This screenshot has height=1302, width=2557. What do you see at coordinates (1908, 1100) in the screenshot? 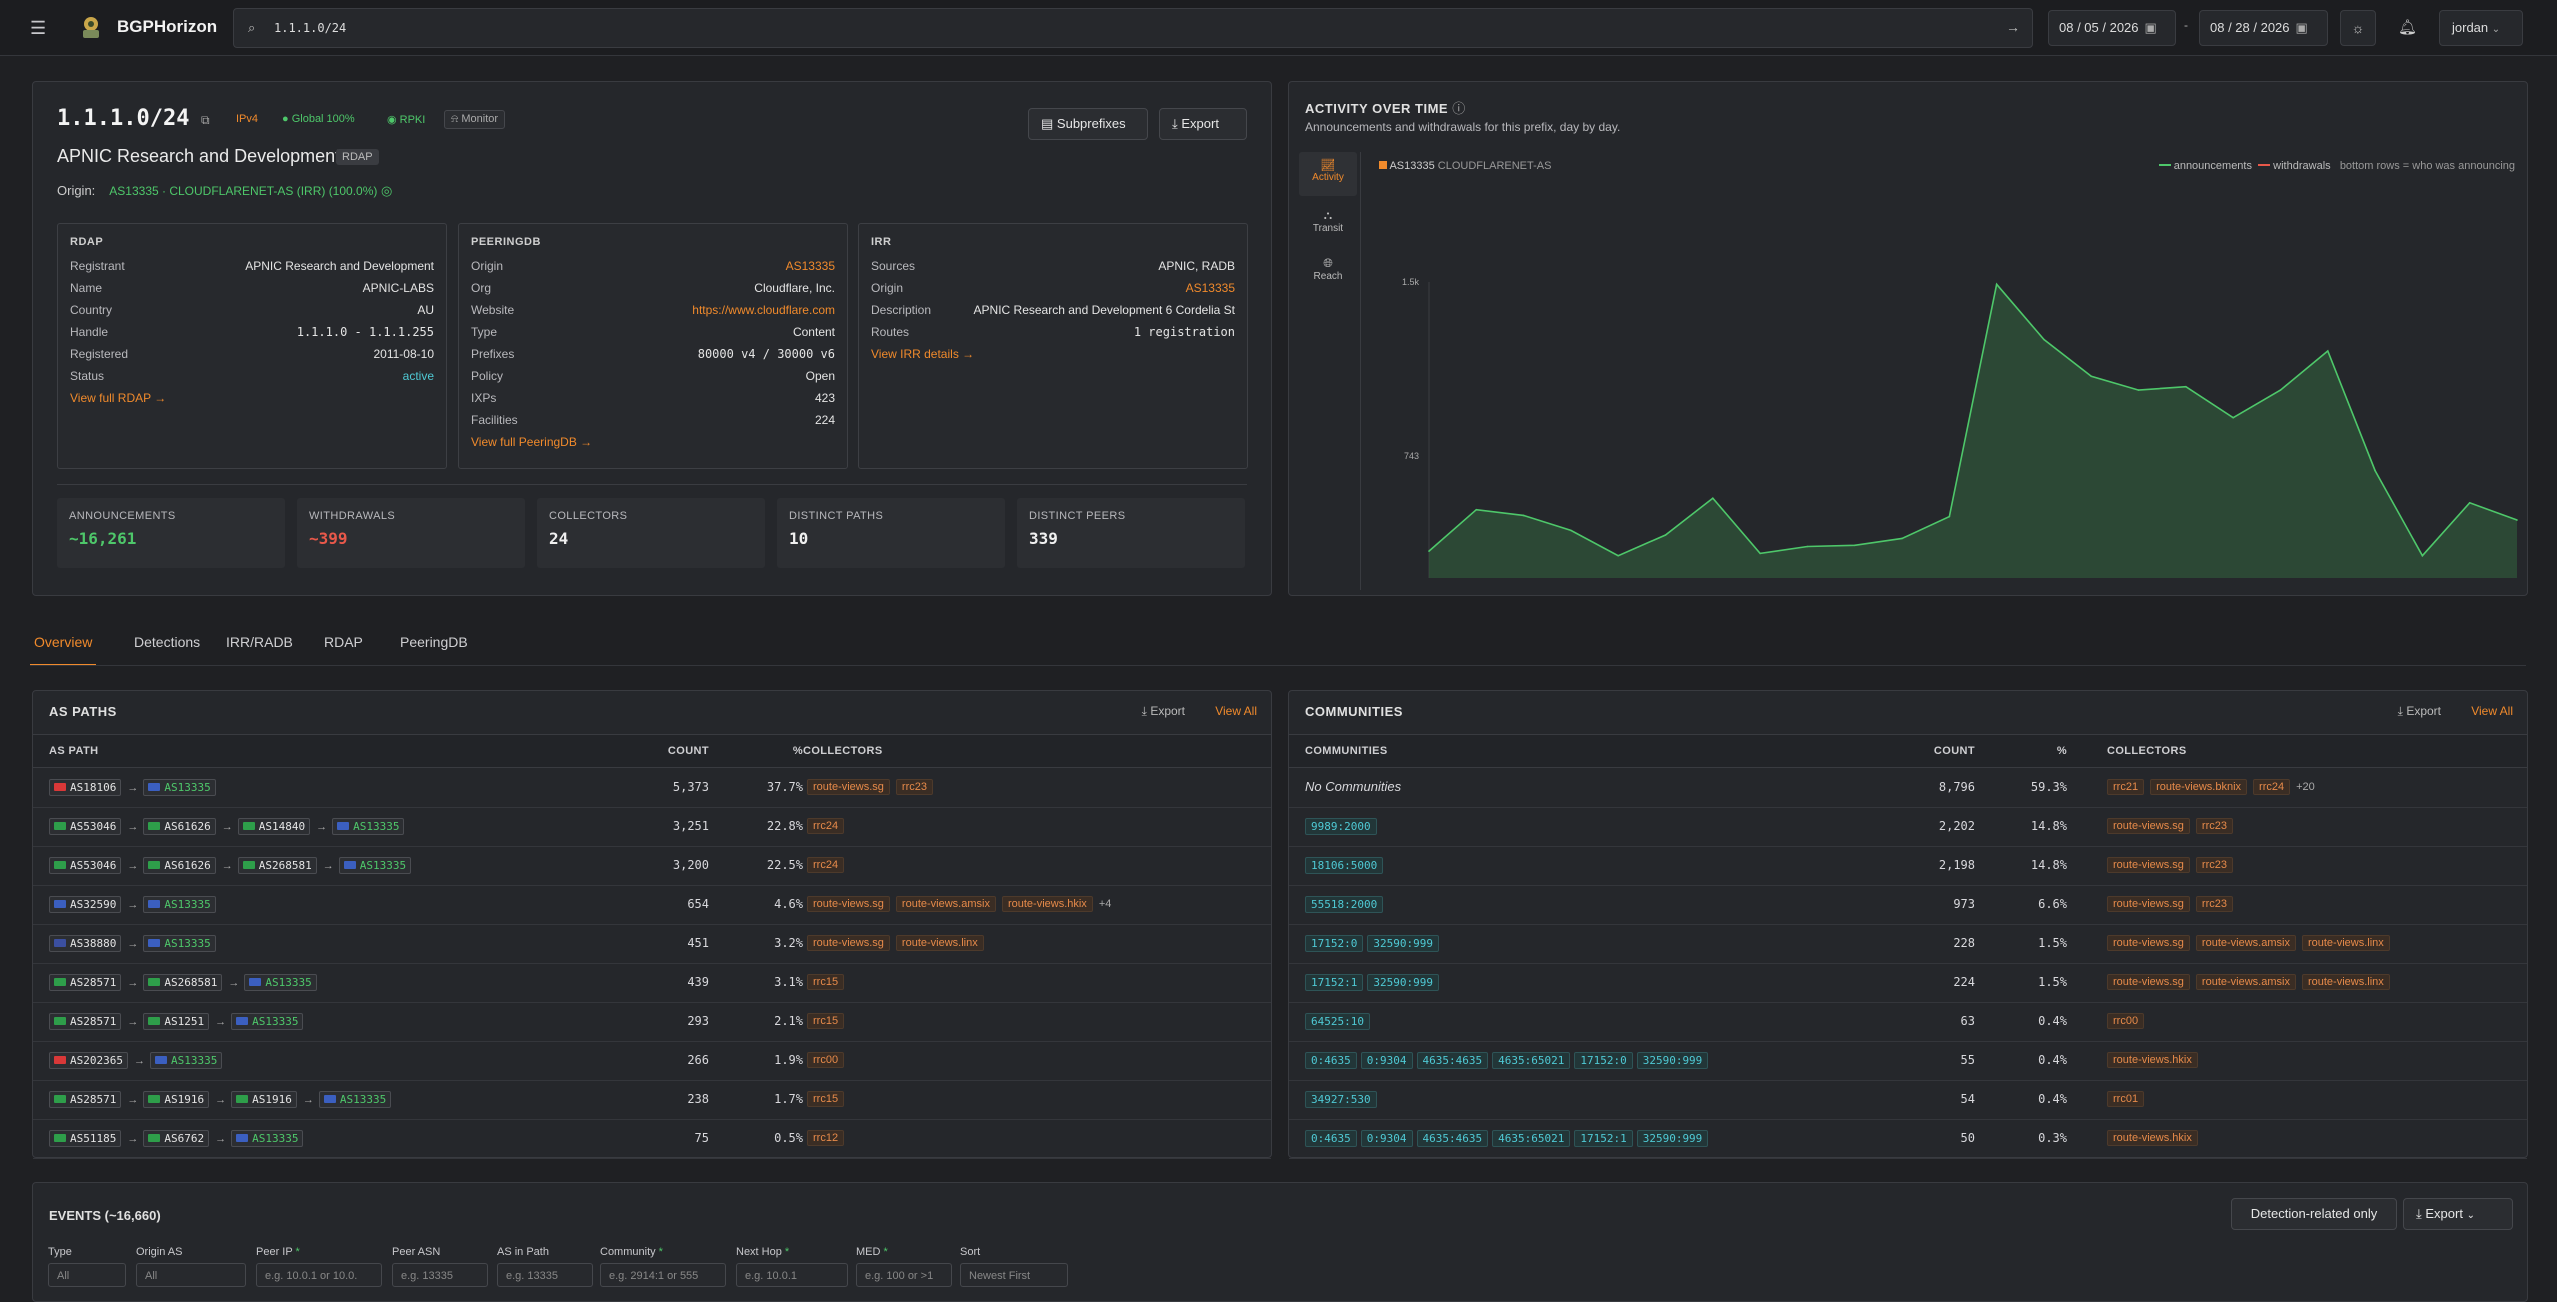
I see `table-row: 34927:530 54 0.4% rrc01` at bounding box center [1908, 1100].